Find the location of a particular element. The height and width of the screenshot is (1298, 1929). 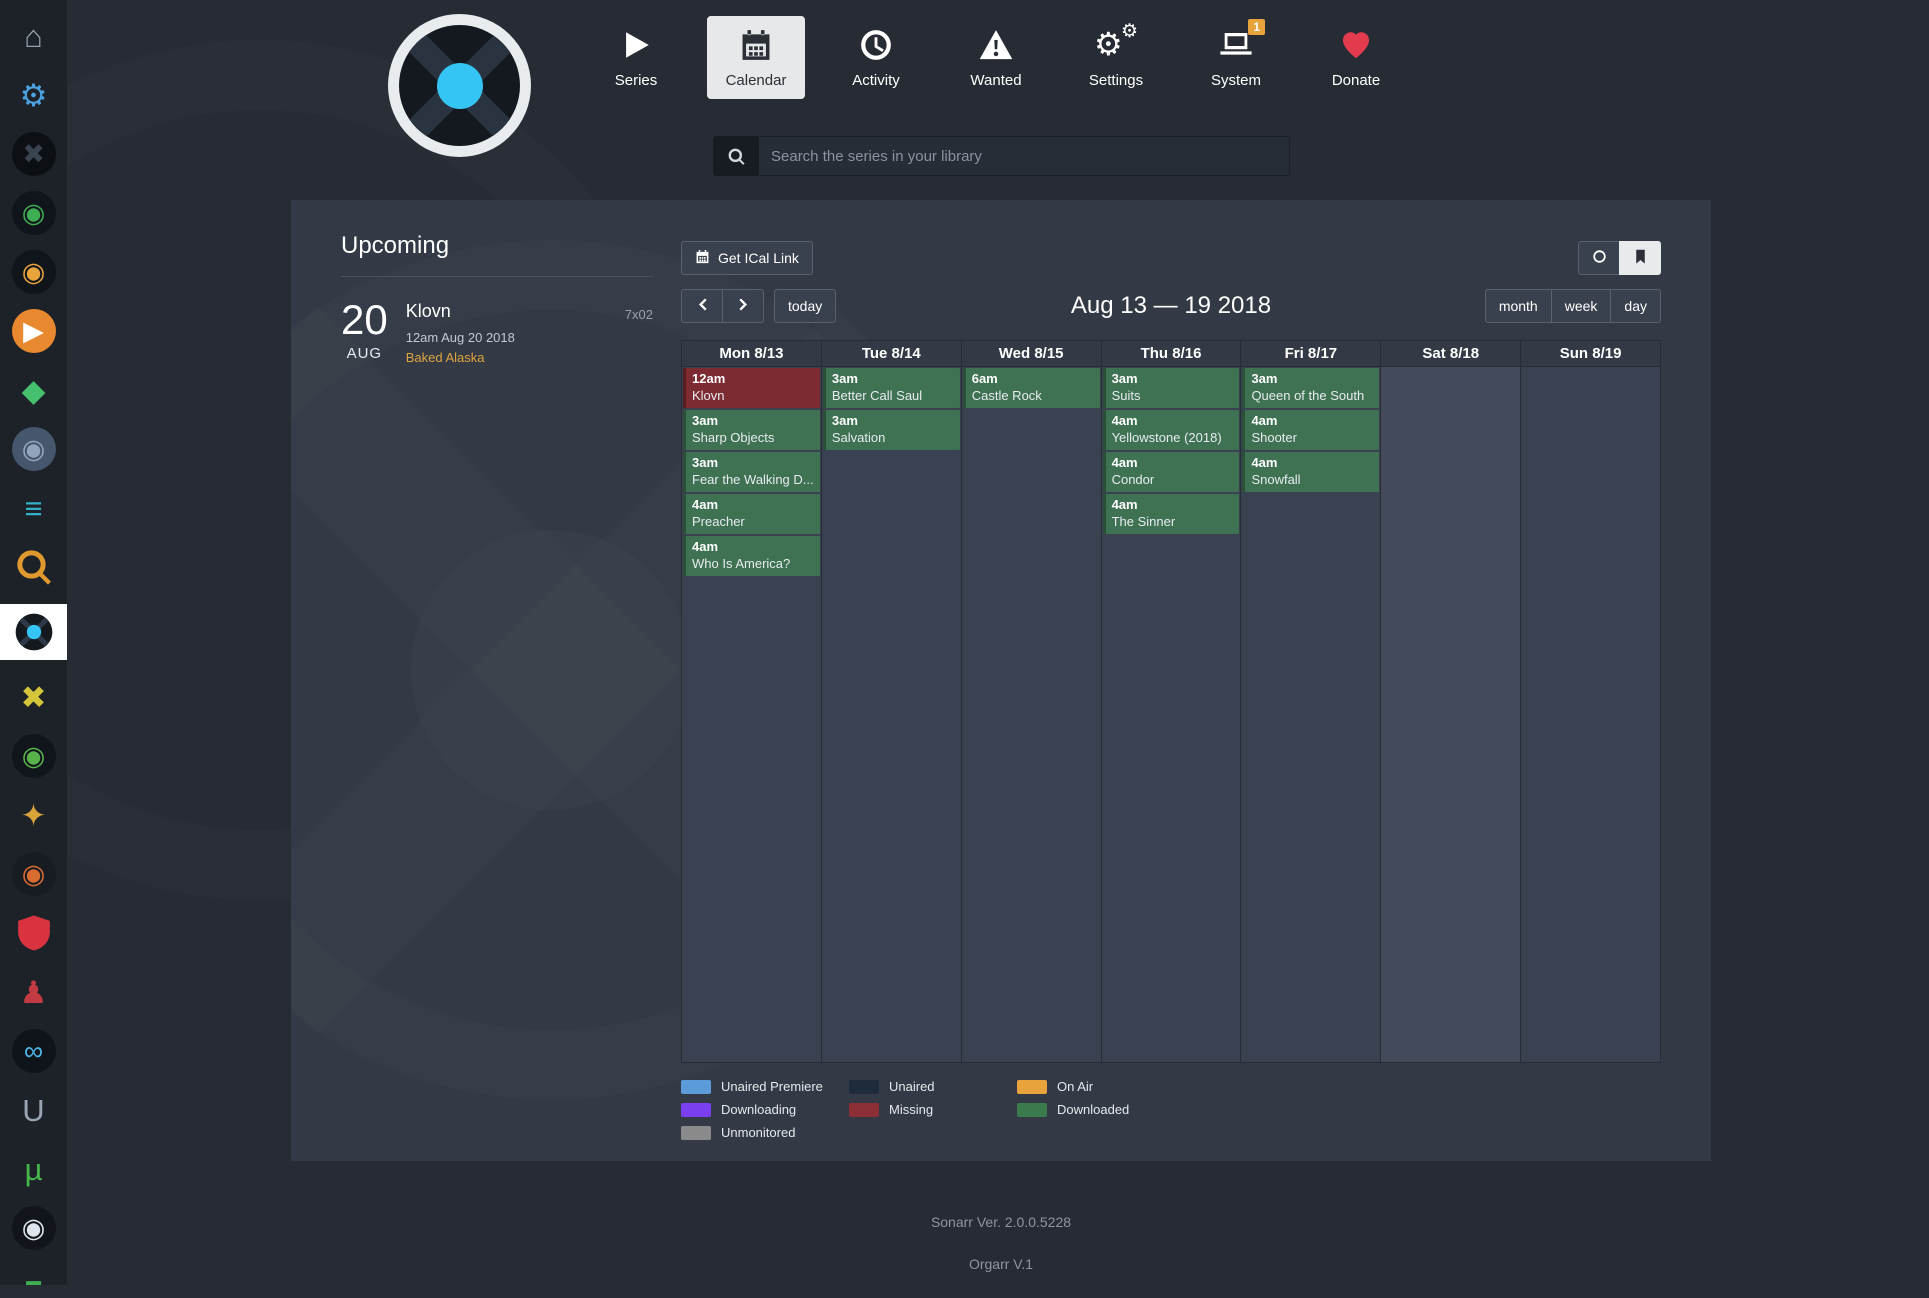

calendar-event: 3am Sharp Objects is located at coordinates (751, 430).